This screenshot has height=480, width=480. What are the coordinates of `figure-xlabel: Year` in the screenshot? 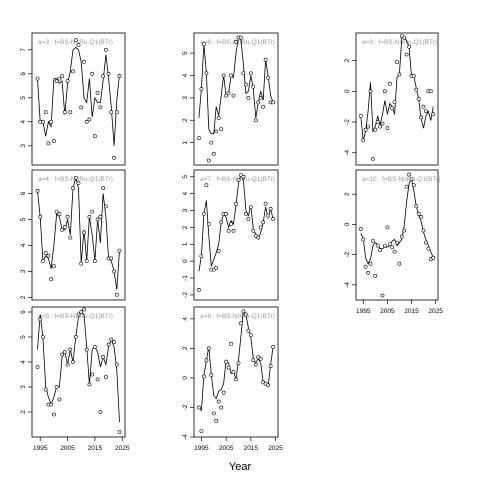 It's located at (240, 467).